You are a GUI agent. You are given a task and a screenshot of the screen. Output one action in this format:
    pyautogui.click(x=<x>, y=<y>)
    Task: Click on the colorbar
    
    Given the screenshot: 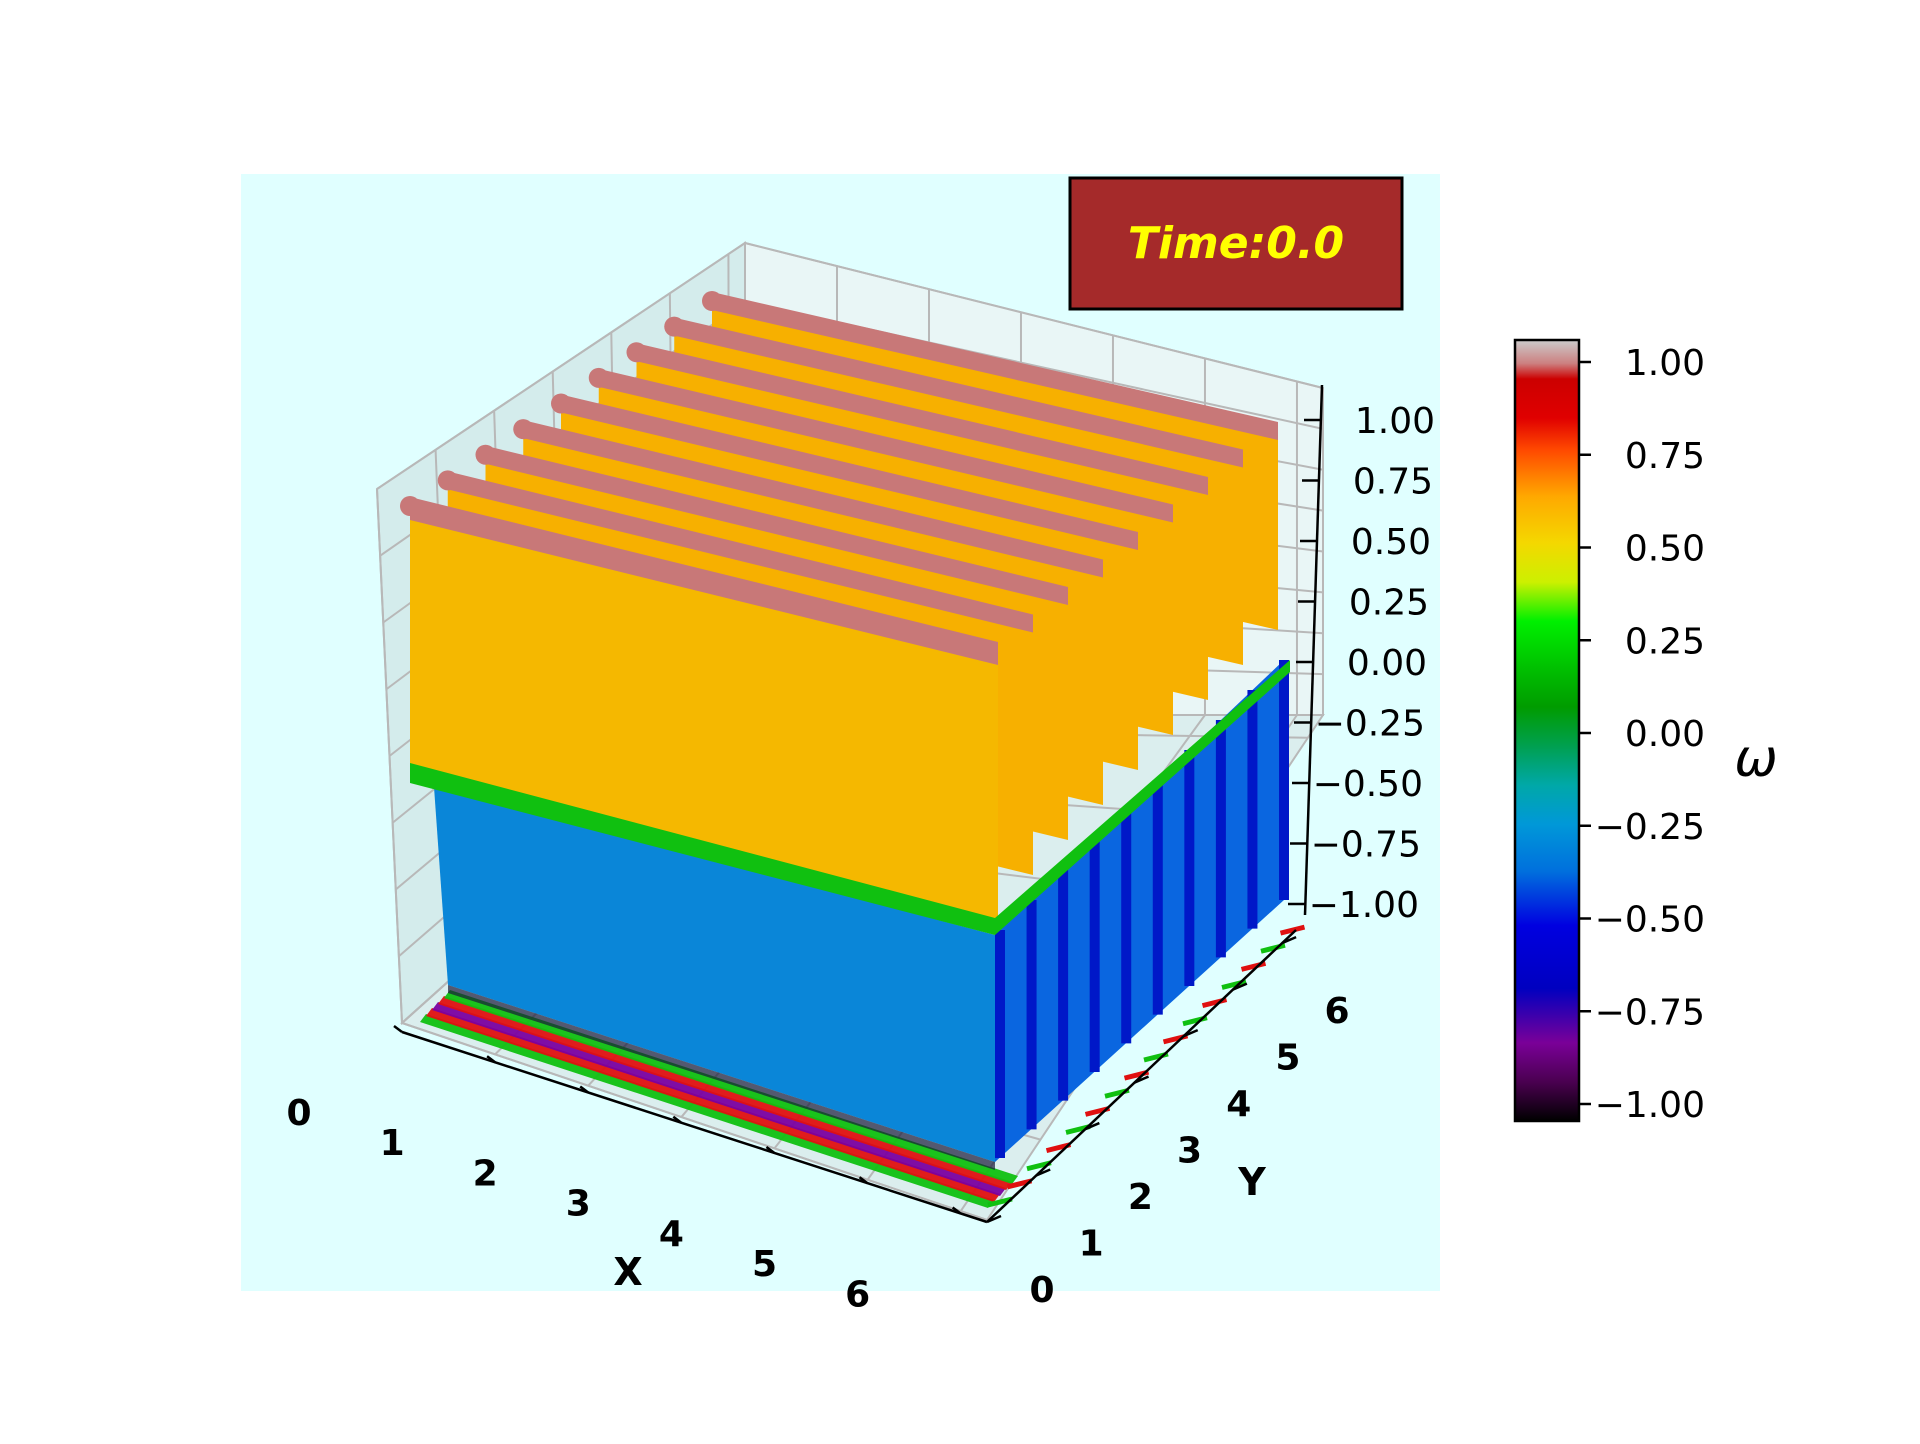 What is the action you would take?
    pyautogui.click(x=1547, y=730)
    